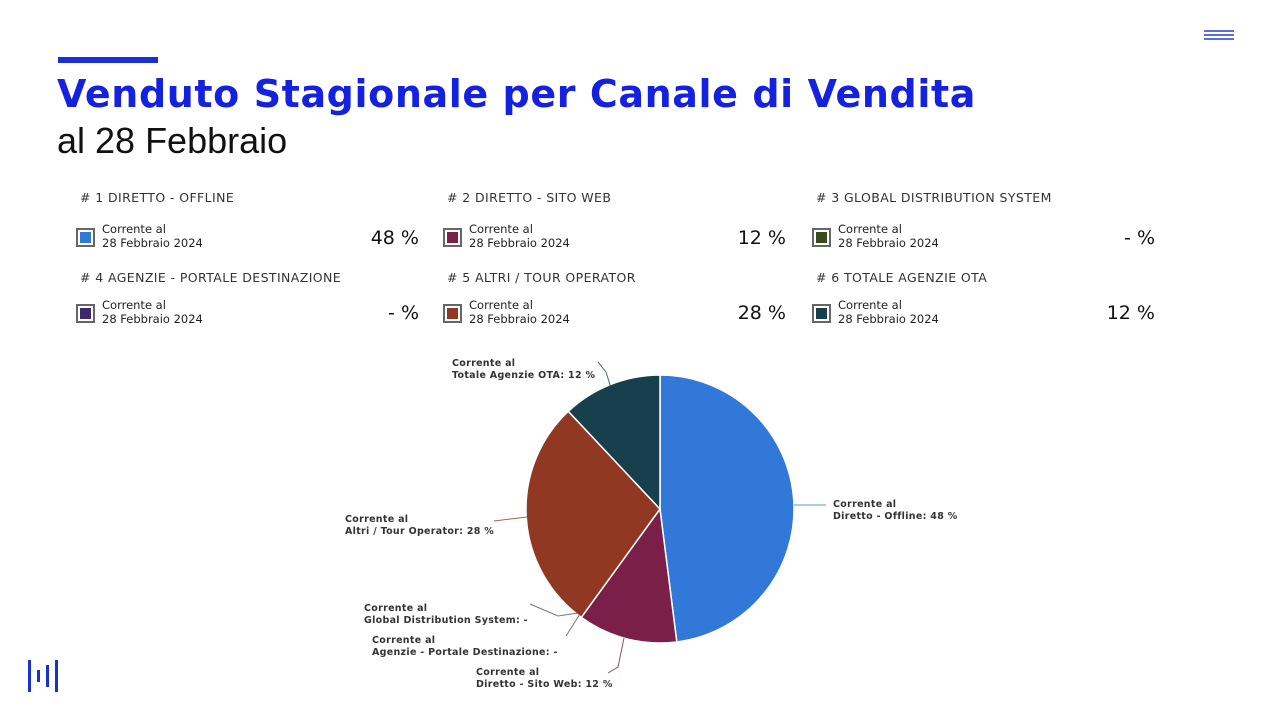 The width and height of the screenshot is (1280, 720). What do you see at coordinates (510, 519) in the screenshot?
I see `leader-line-altri-tour-operator` at bounding box center [510, 519].